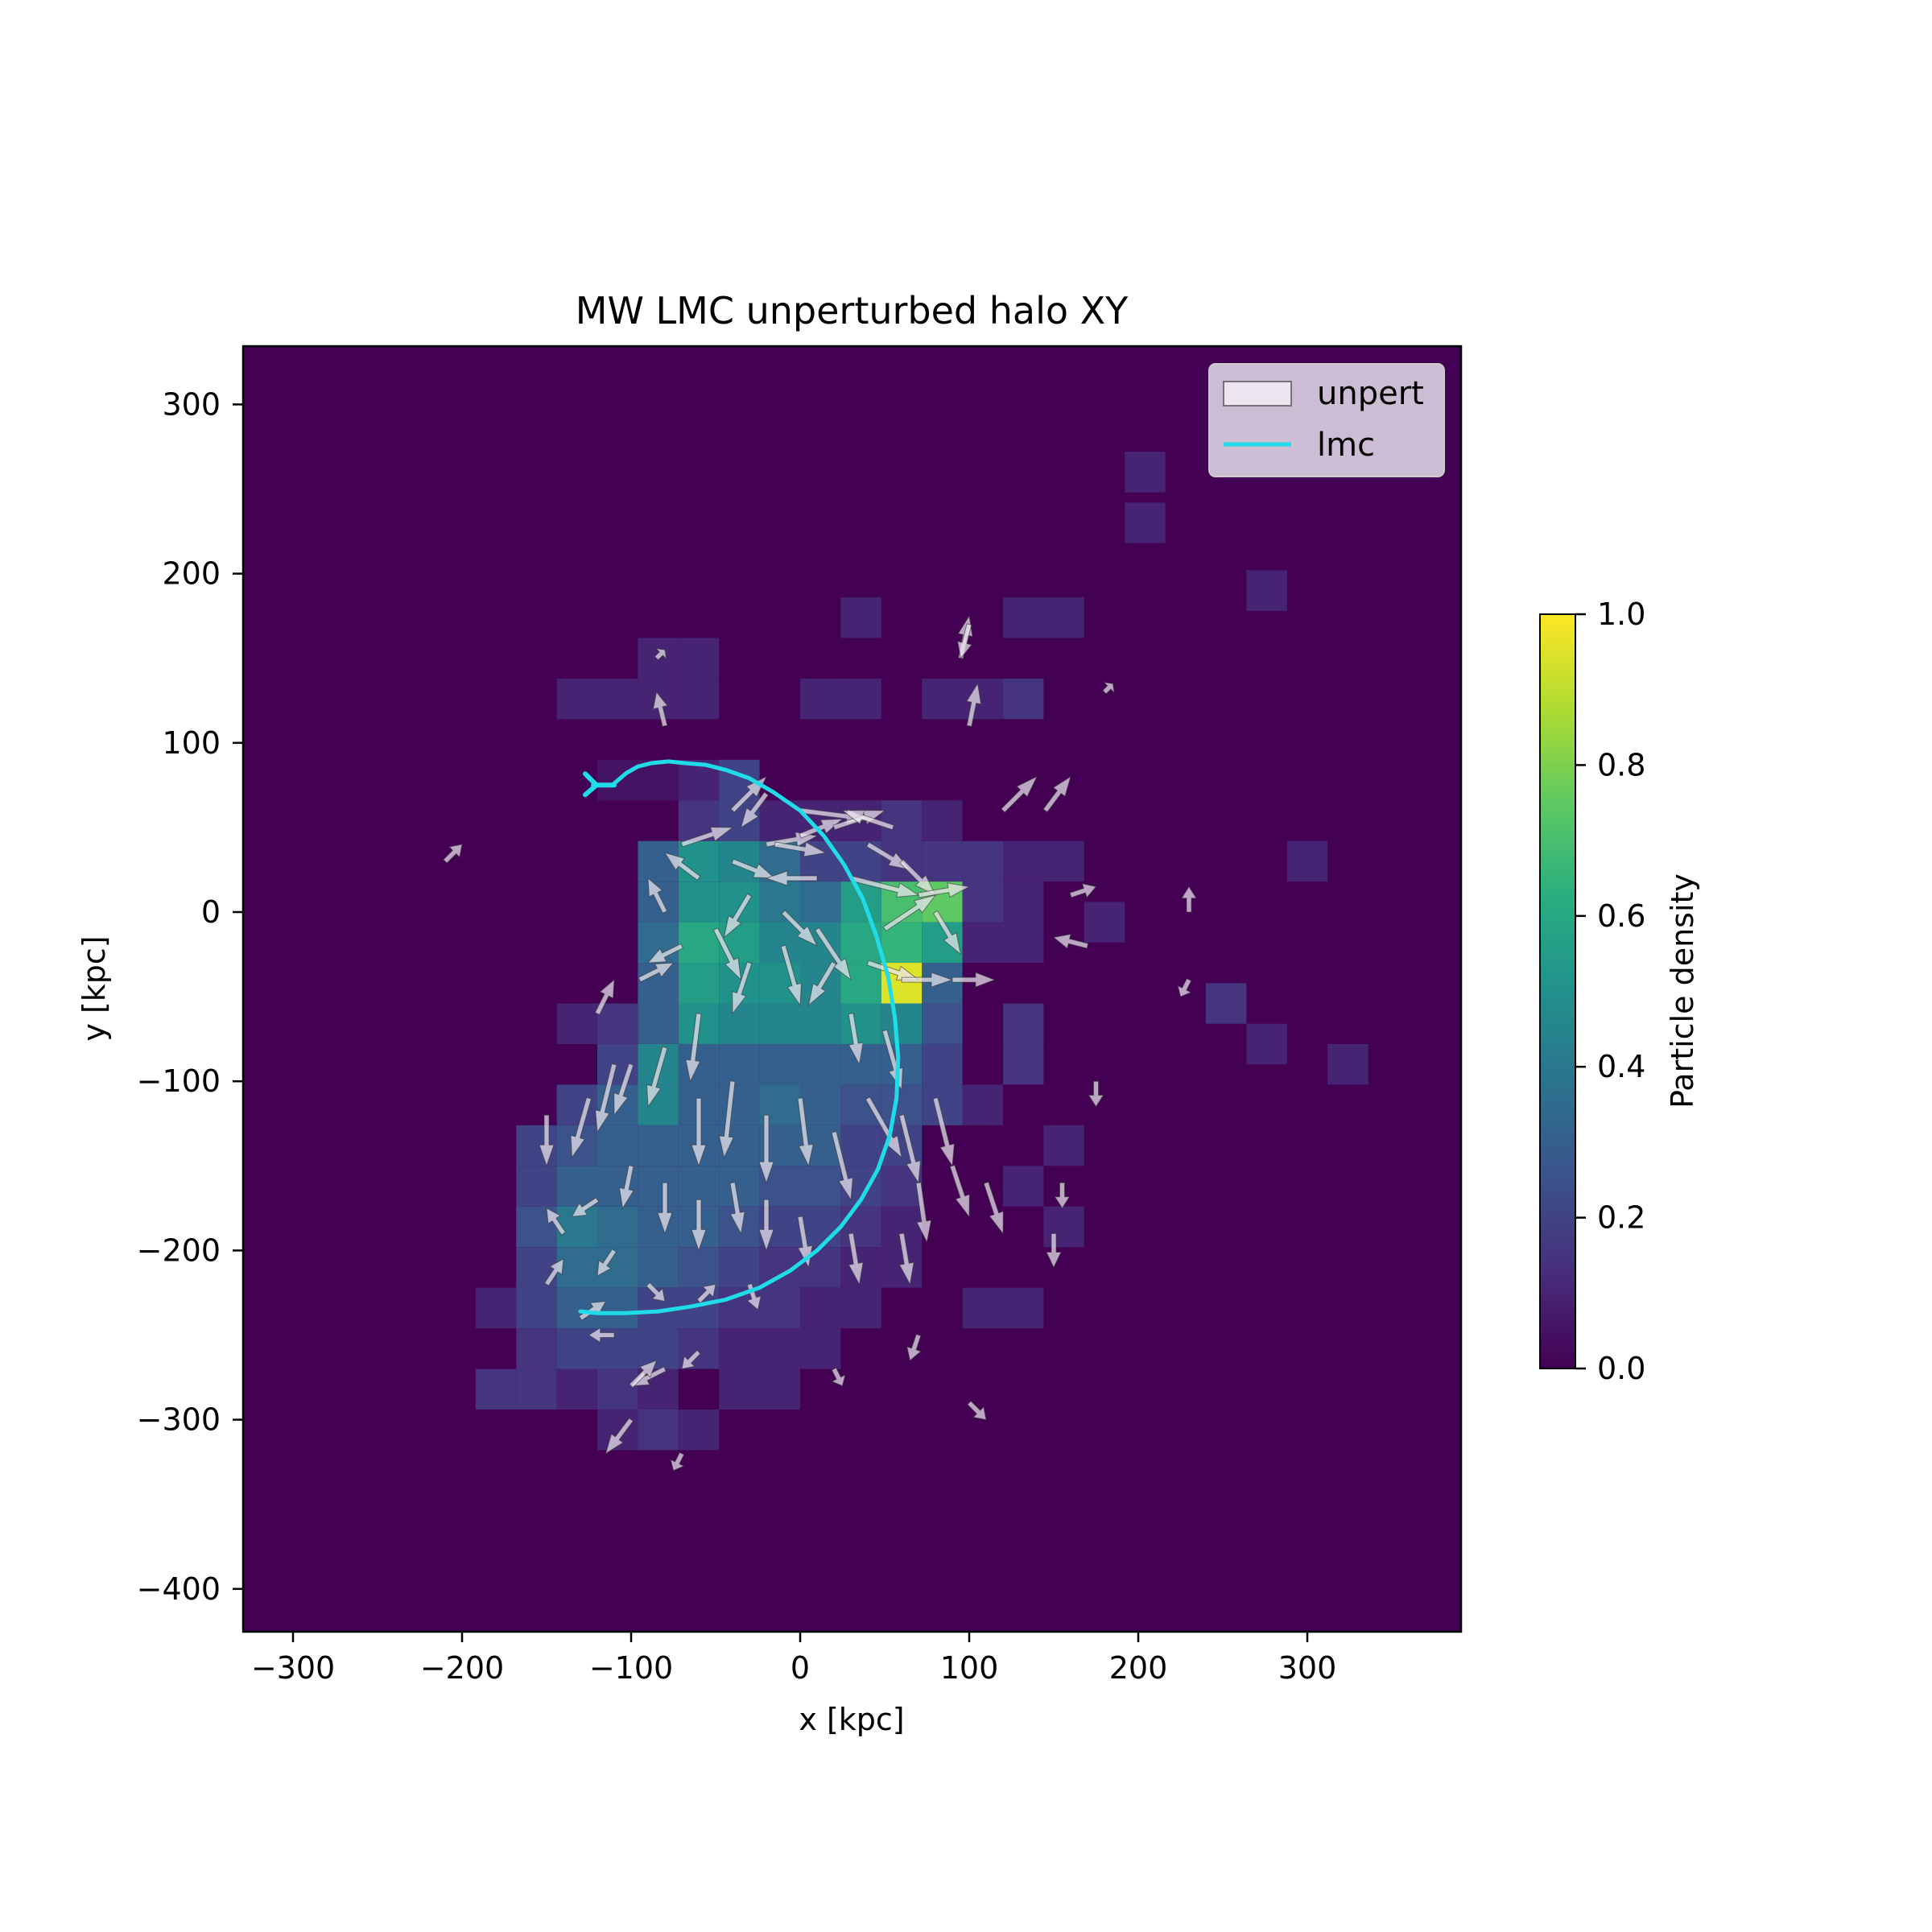  Describe the element at coordinates (1621, 1066) in the screenshot. I see `colorbar-tick-label: 0.4` at that location.